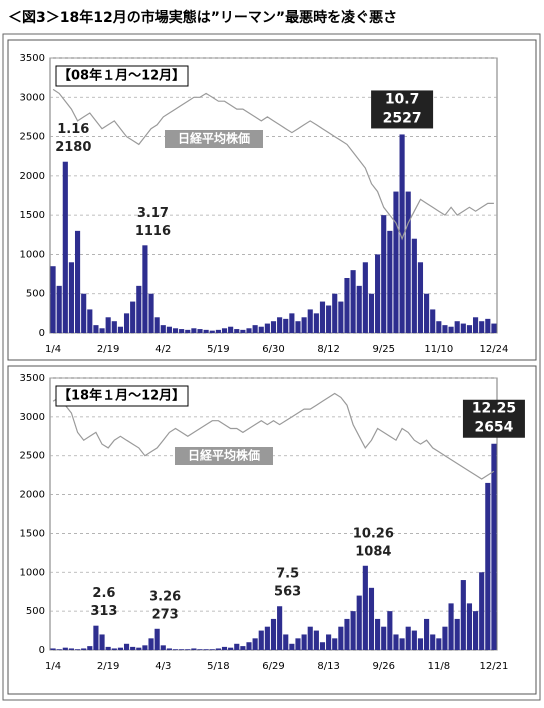 The width and height of the screenshot is (544, 708). What do you see at coordinates (328, 349) in the screenshot?
I see `x-tick-label: 8/12` at bounding box center [328, 349].